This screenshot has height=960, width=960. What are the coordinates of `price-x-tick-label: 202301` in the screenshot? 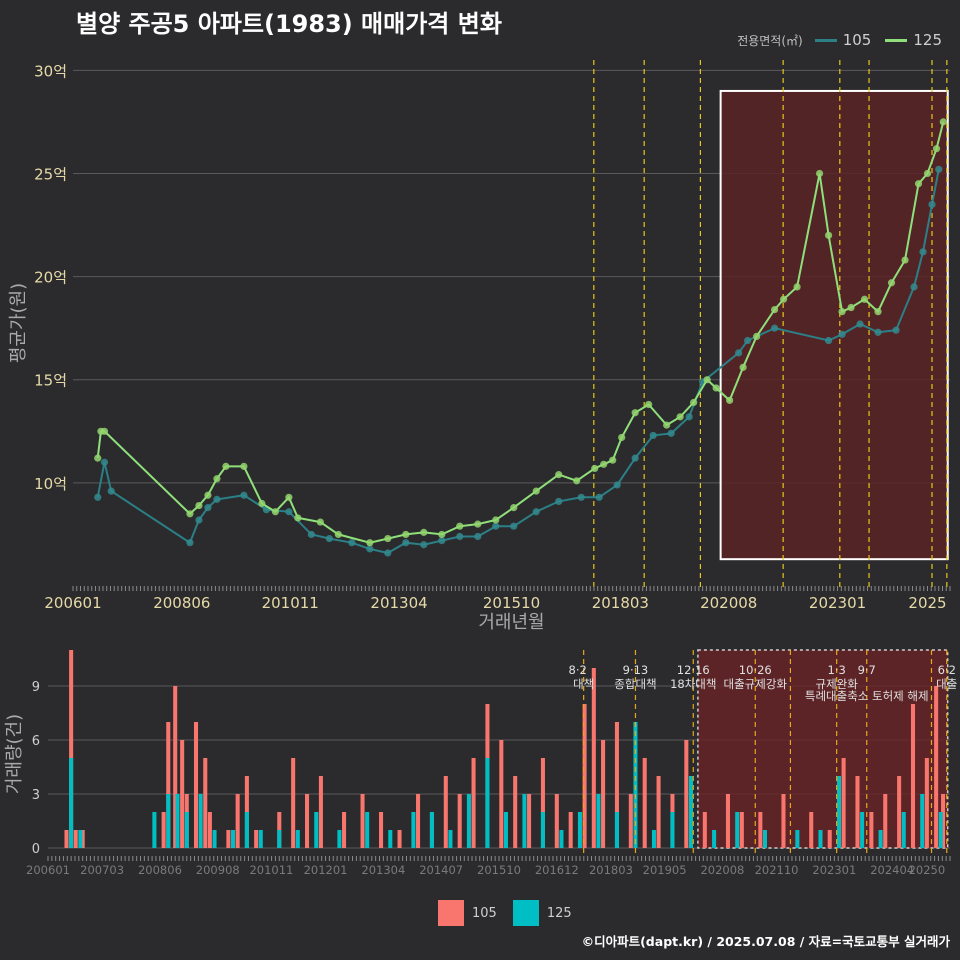 It's located at (837, 603).